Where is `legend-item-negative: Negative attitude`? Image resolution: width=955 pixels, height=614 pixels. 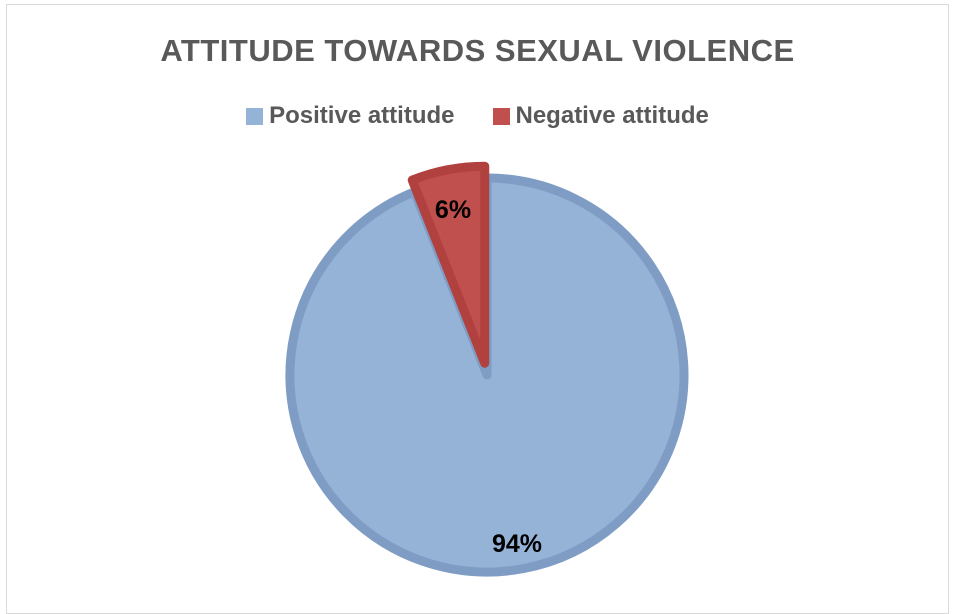
legend-item-negative: Negative attitude is located at coordinates (600, 116).